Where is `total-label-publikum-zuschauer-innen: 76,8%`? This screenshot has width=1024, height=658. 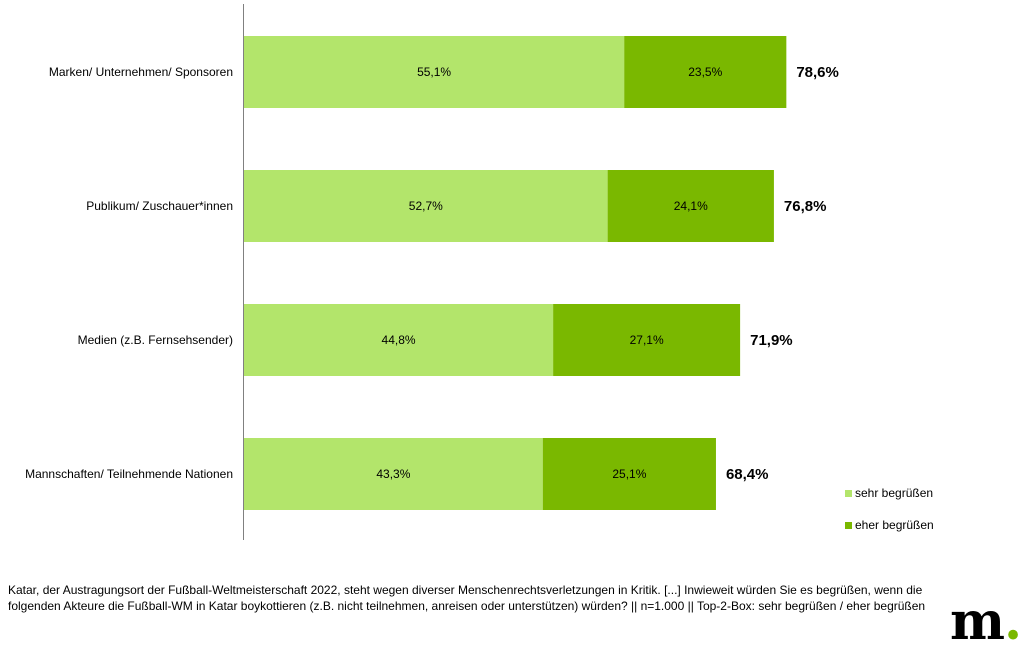 total-label-publikum-zuschauer-innen: 76,8% is located at coordinates (805, 206).